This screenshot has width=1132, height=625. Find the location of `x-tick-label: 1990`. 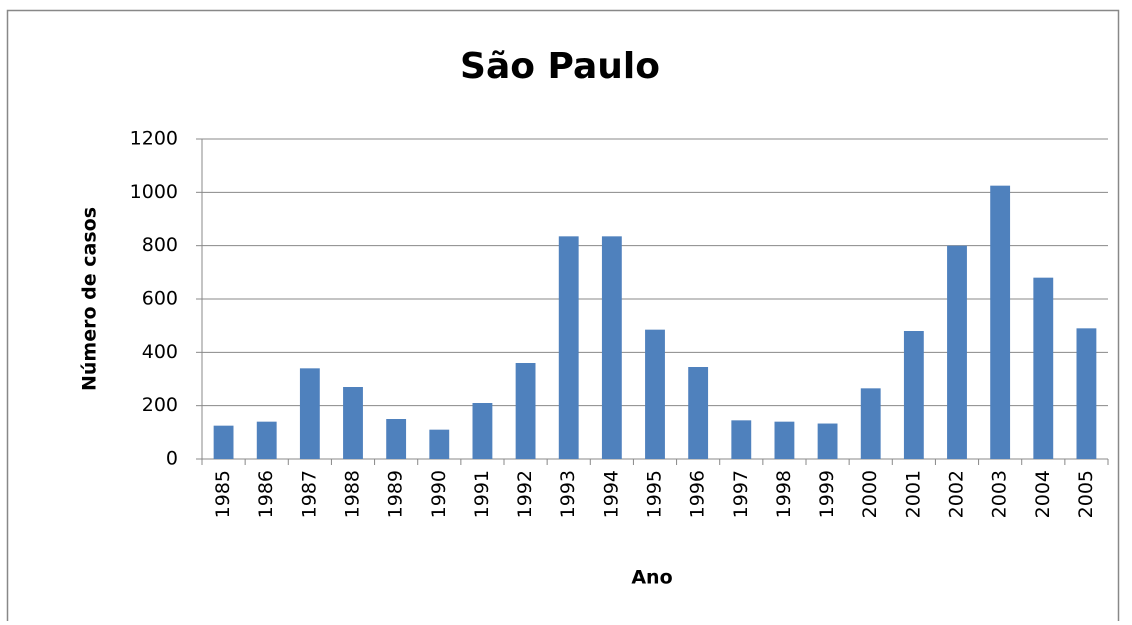

x-tick-label: 1990 is located at coordinates (439, 494).